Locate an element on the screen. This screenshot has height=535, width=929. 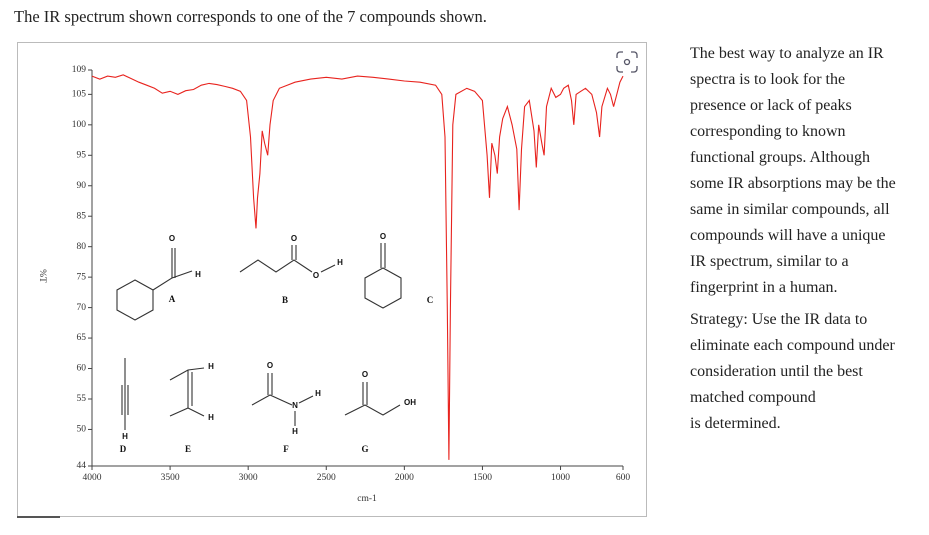
x-axis-label: cm-1 is located at coordinates (367, 499).